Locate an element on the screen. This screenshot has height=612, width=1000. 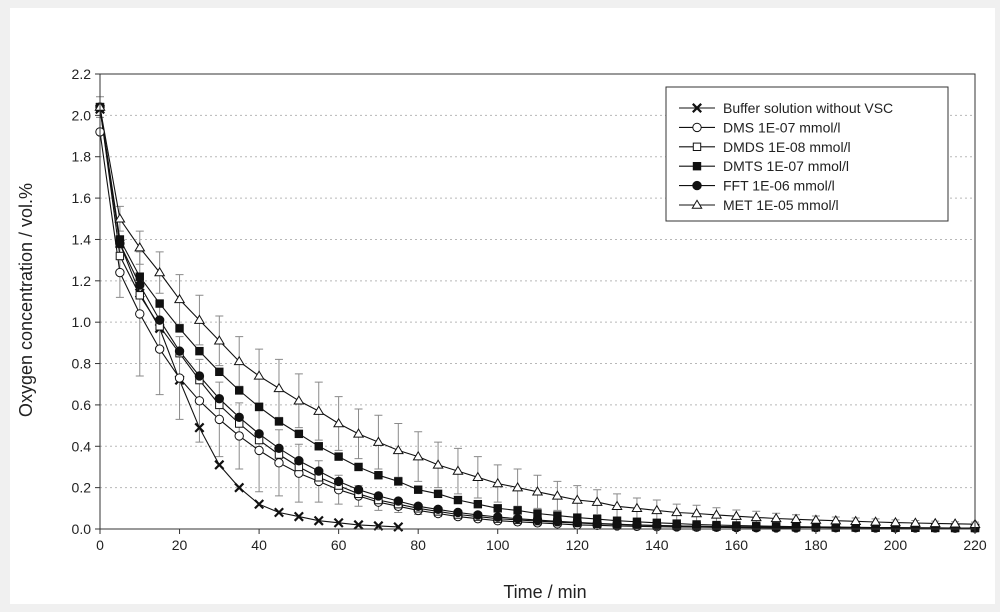
legend-label: DMTS 1E-07 mmol/l is located at coordinates (786, 166).